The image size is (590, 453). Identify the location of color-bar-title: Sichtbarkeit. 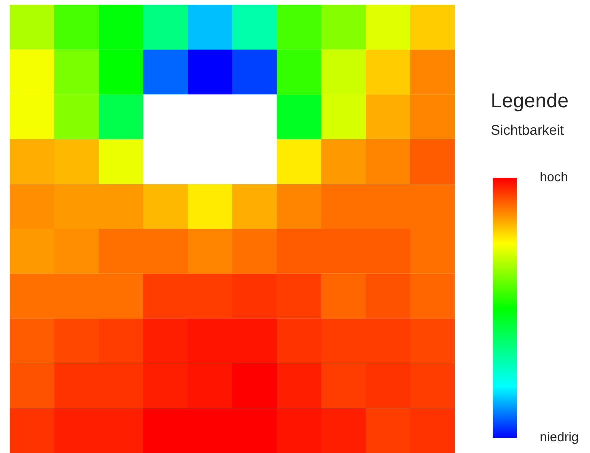
(527, 130).